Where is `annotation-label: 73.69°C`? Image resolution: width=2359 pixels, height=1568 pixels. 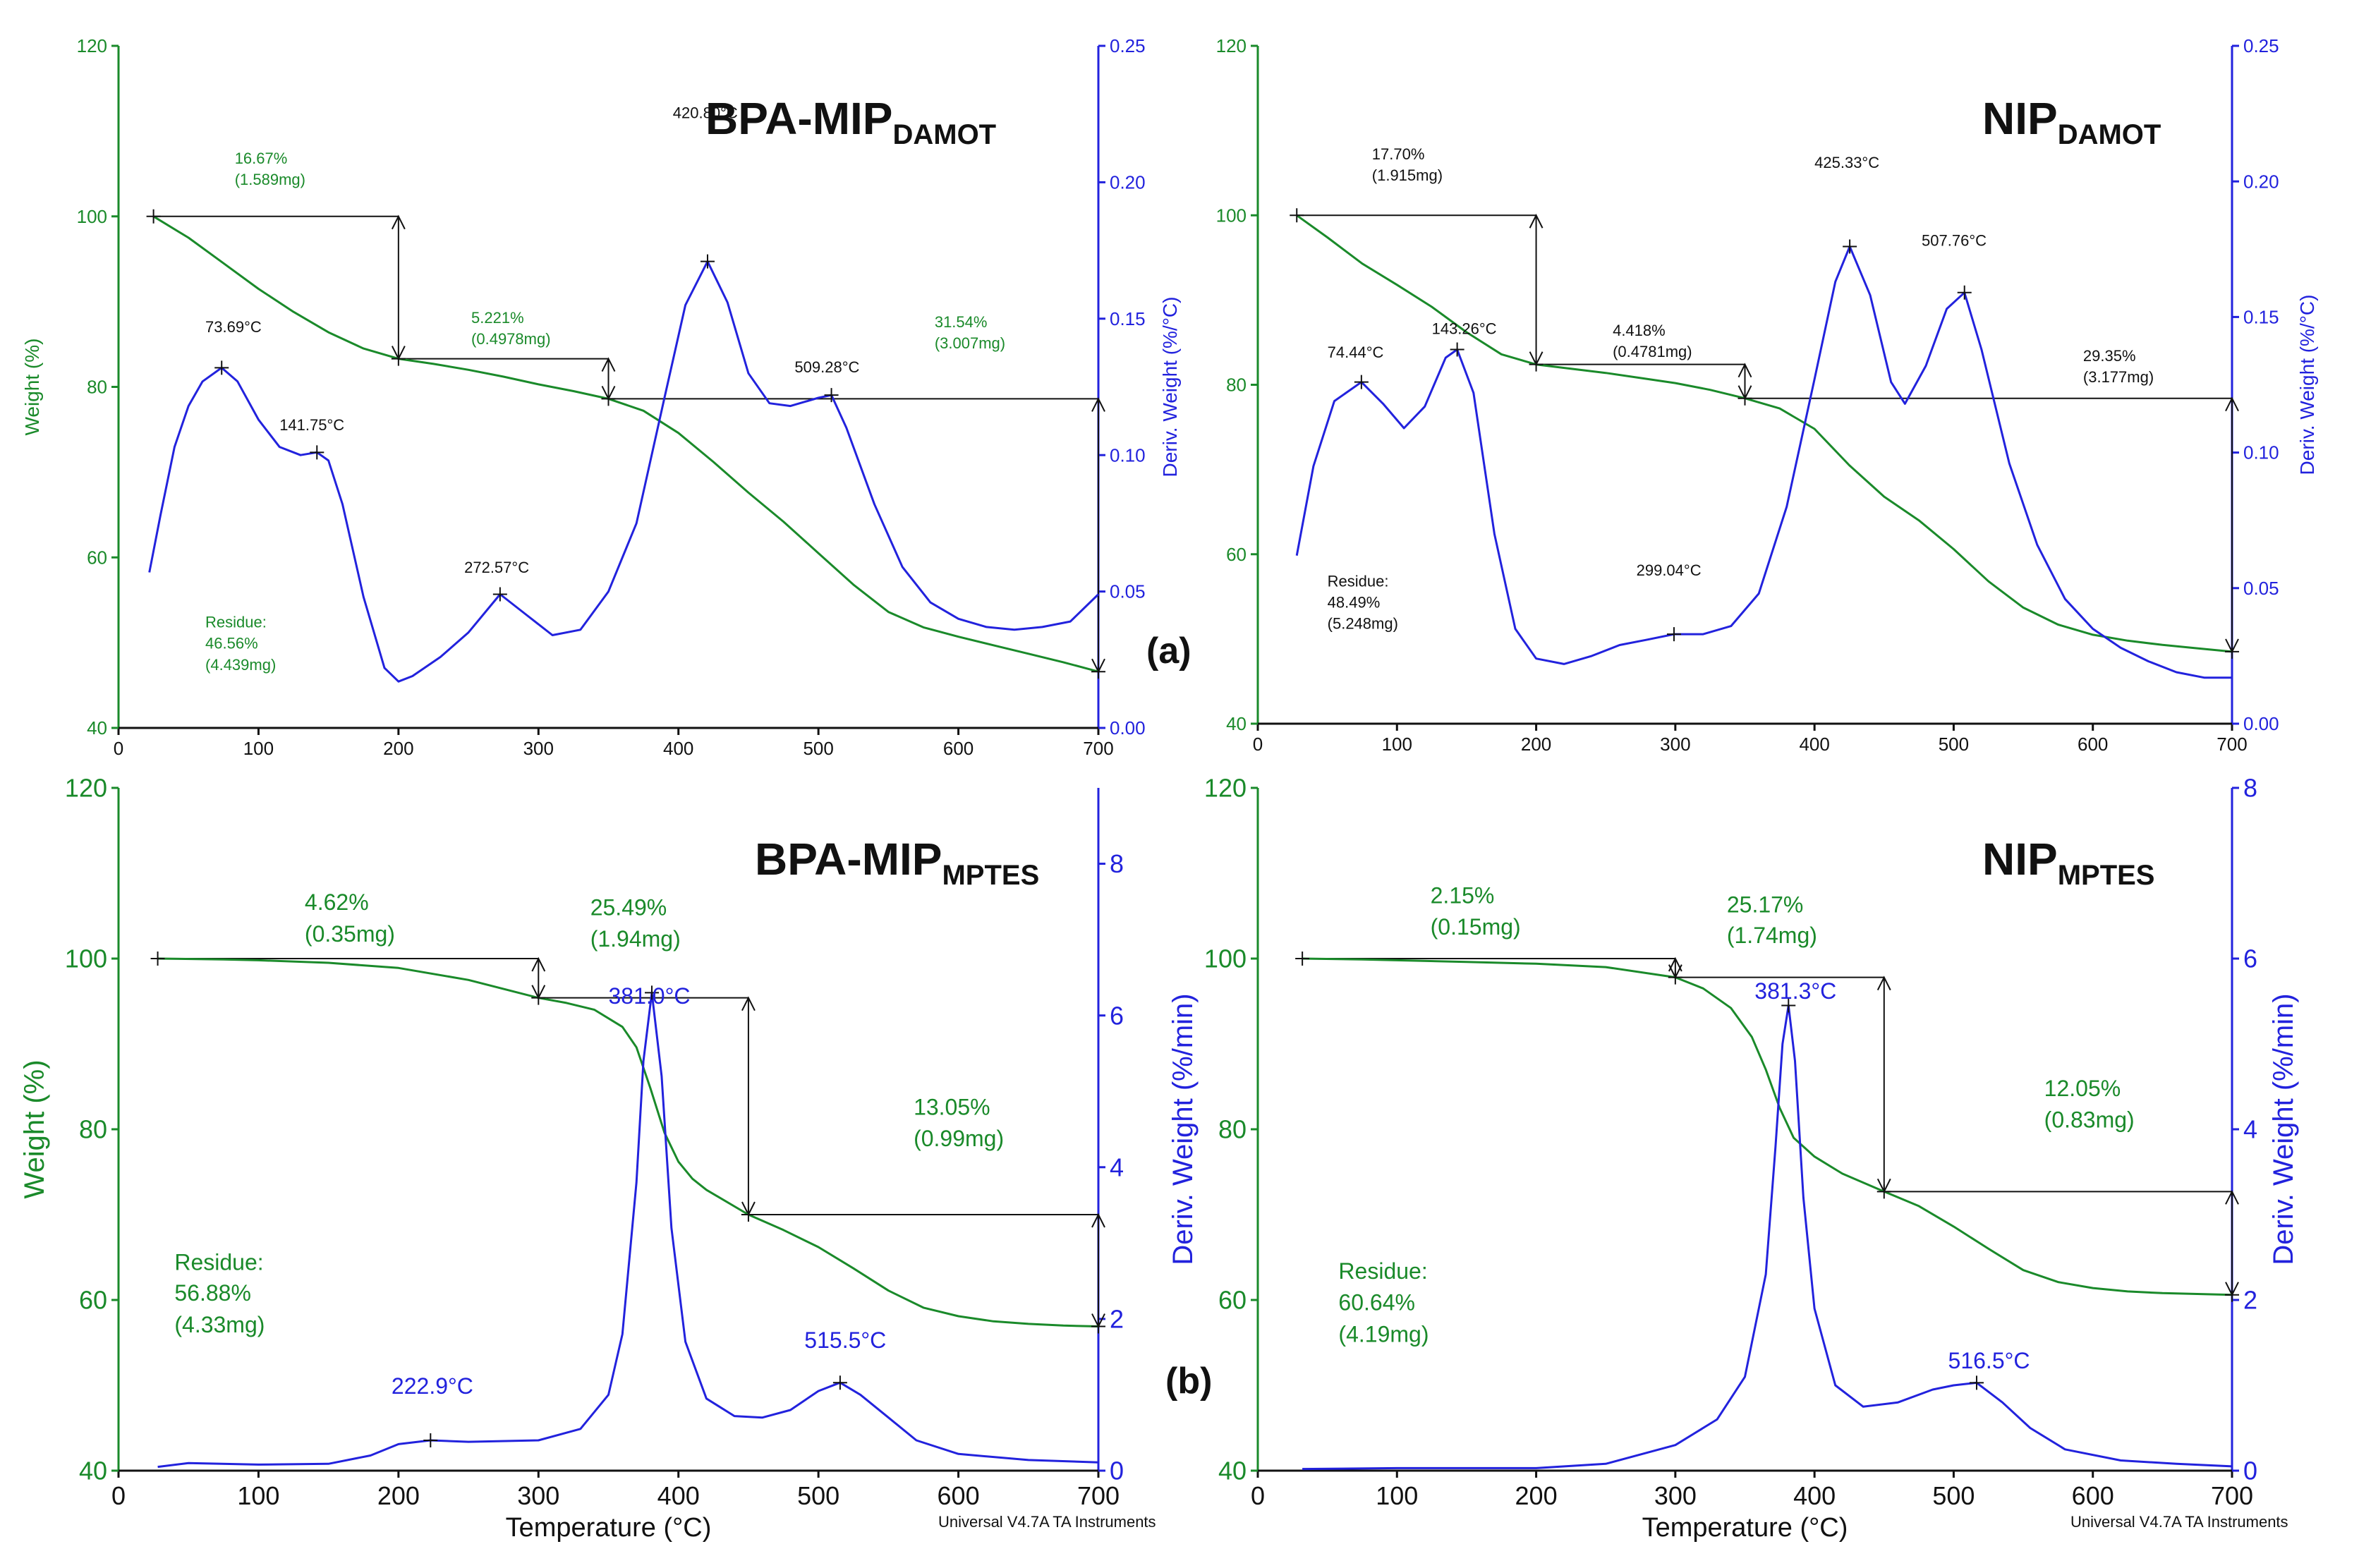
annotation-label: 73.69°C is located at coordinates (233, 327).